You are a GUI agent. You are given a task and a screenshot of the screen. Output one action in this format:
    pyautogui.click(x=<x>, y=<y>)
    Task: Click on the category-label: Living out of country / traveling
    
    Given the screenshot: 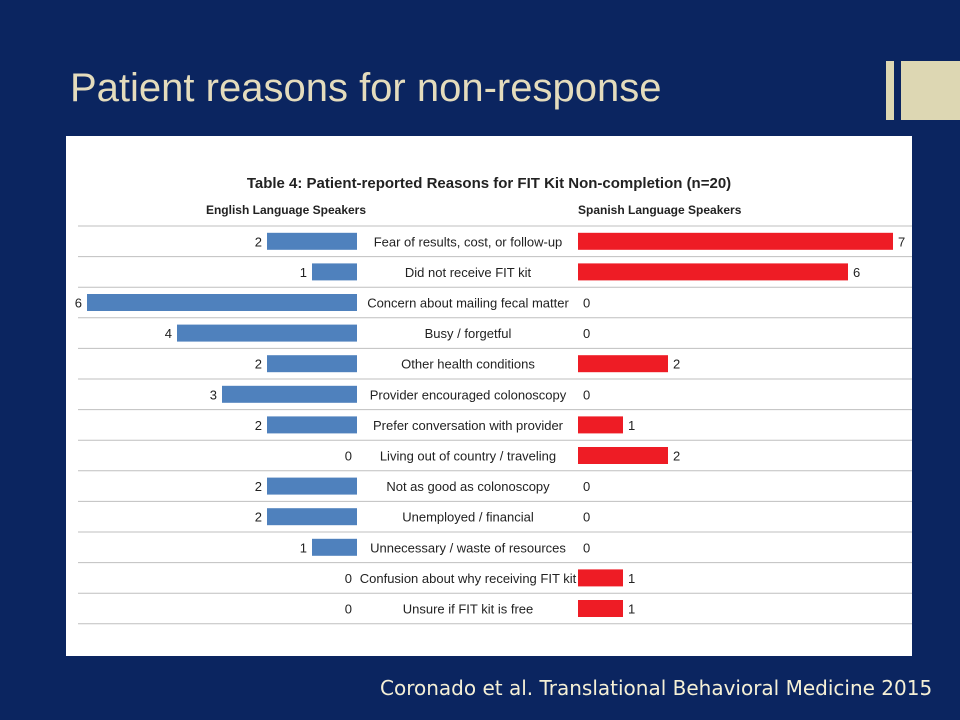 What is the action you would take?
    pyautogui.click(x=468, y=456)
    